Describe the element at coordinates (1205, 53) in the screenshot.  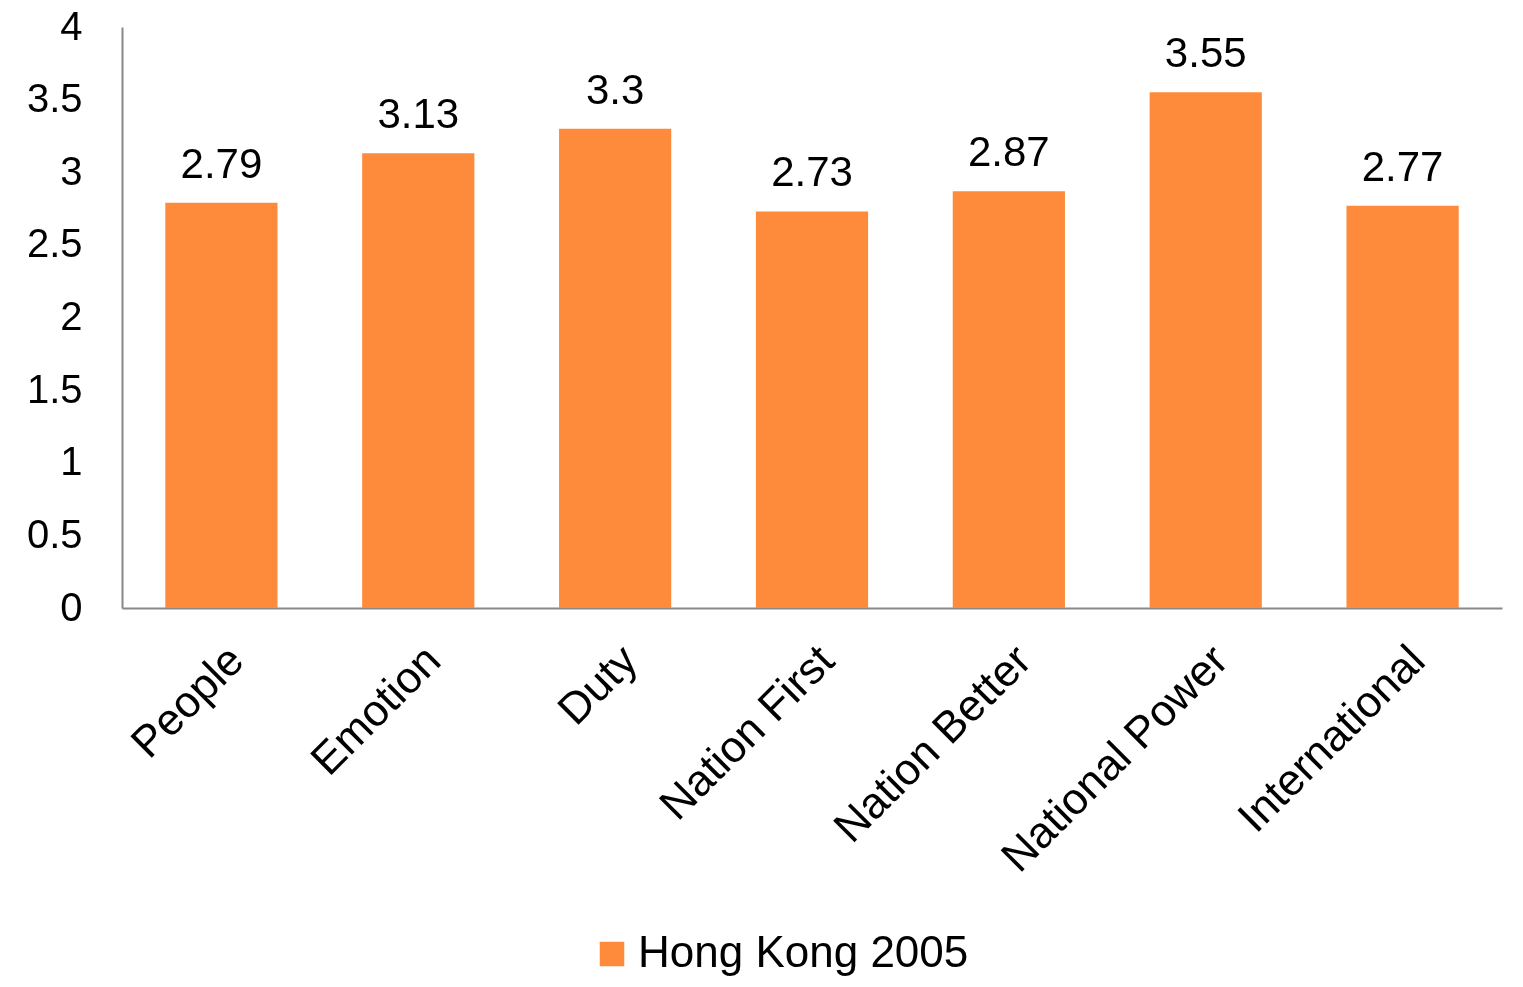
I see `data-label: 3.55` at that location.